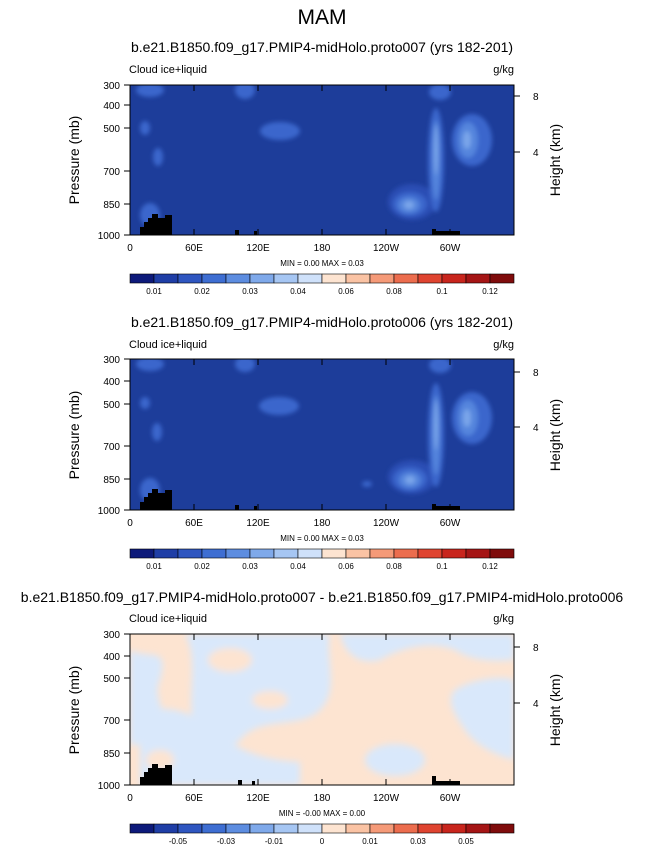  I want to click on panel-1-y-right-axis: 8 4 Height (km), so click(538, 144).